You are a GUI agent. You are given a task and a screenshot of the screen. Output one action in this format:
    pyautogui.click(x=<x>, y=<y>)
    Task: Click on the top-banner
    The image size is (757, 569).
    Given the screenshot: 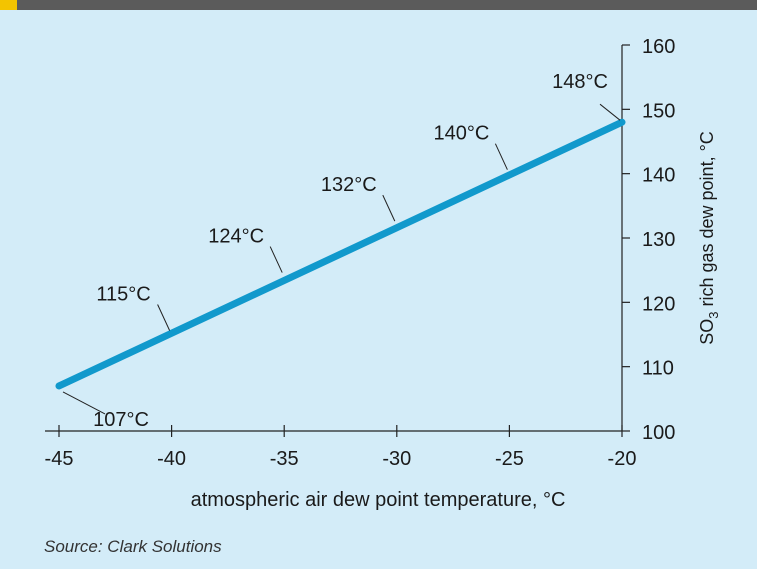 What is the action you would take?
    pyautogui.click(x=378, y=5)
    